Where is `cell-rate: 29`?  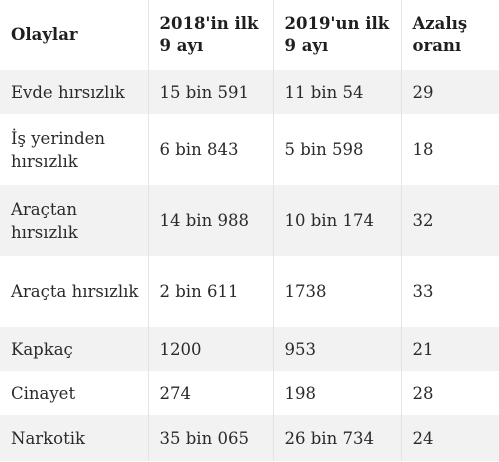
cell-rate: 29 is located at coordinates (450, 92).